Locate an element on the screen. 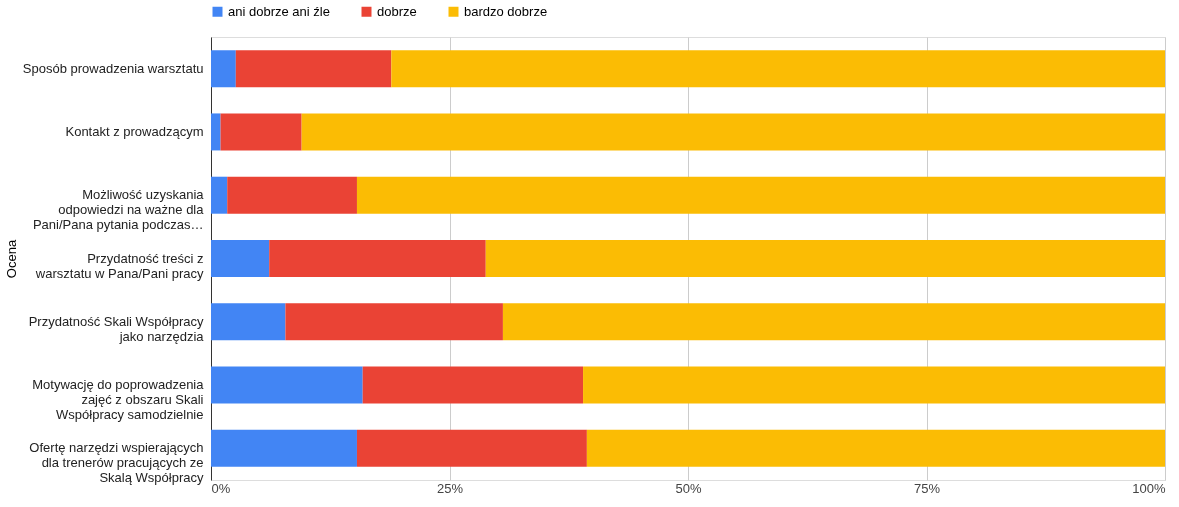  x-tick-label: 100% is located at coordinates (1149, 488).